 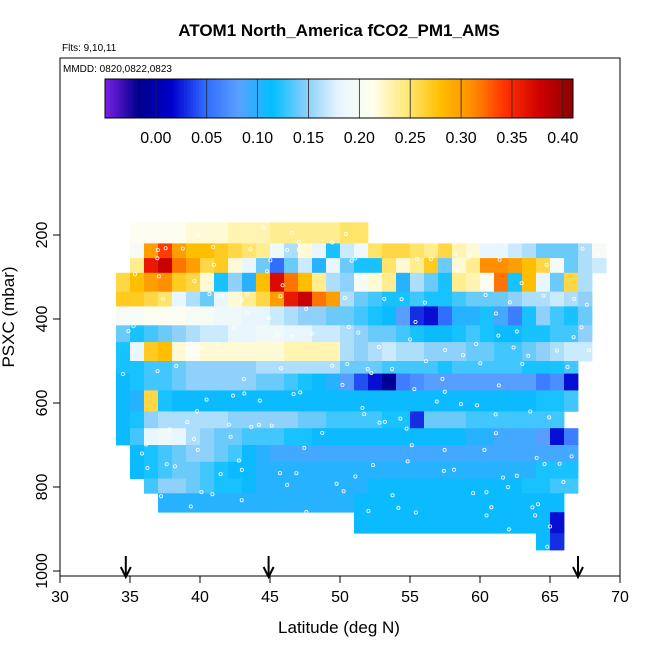 I want to click on colorbar-tick-label: 0.35, so click(x=511, y=138).